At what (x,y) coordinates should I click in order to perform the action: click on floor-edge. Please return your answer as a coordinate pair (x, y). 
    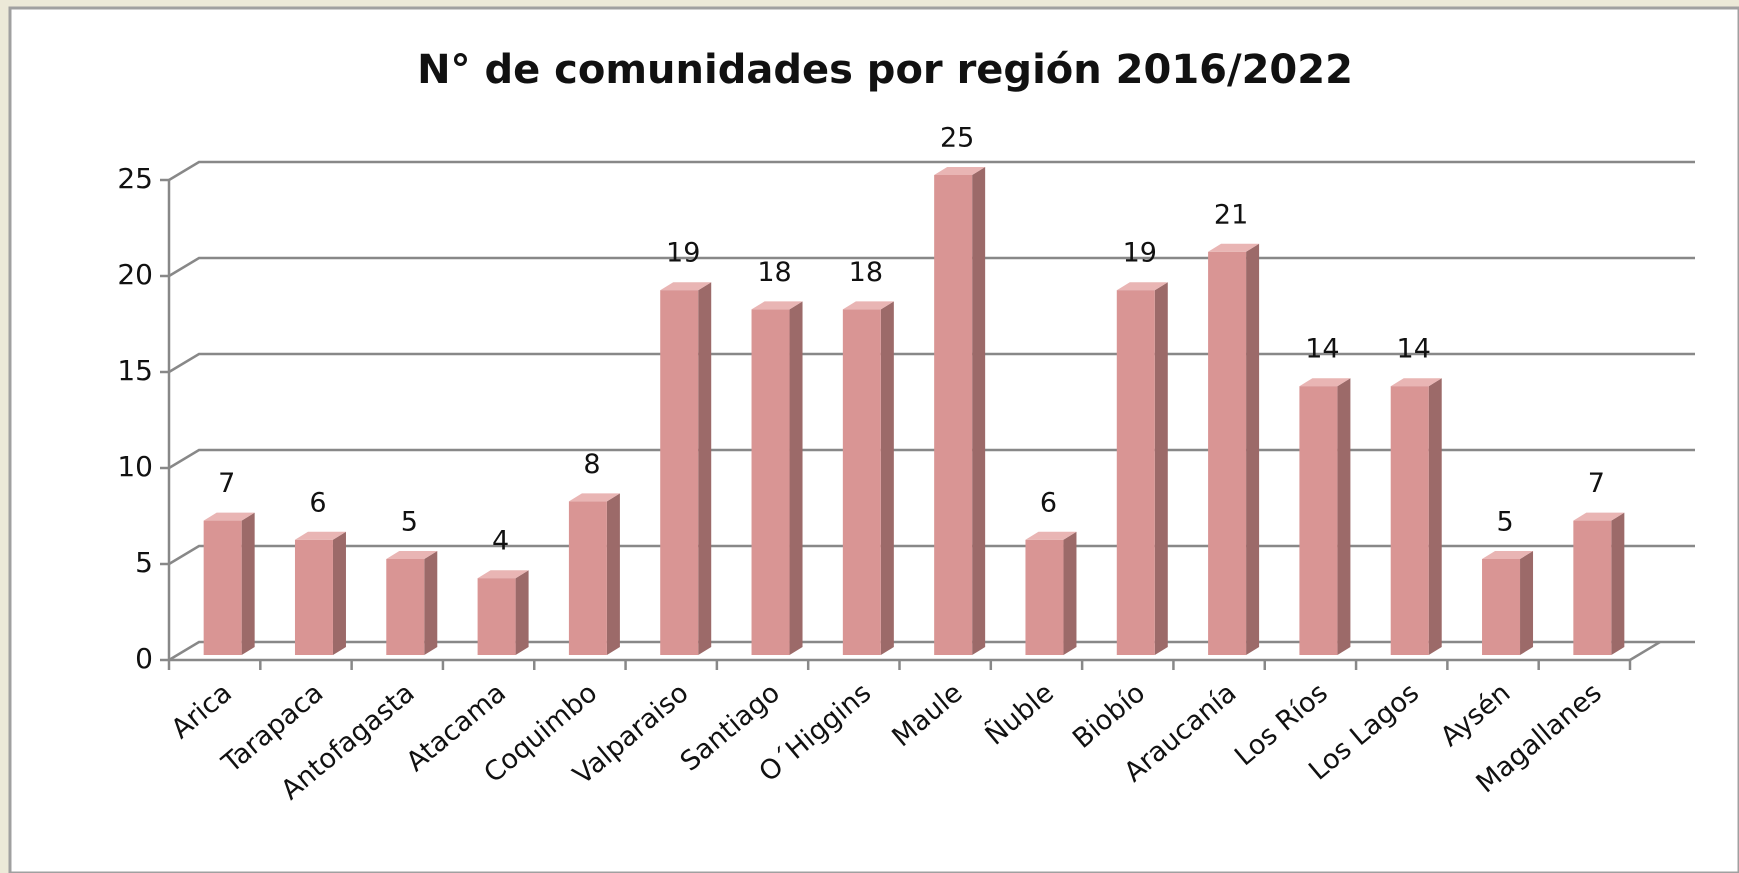
    Looking at the image, I should click on (1645, 651).